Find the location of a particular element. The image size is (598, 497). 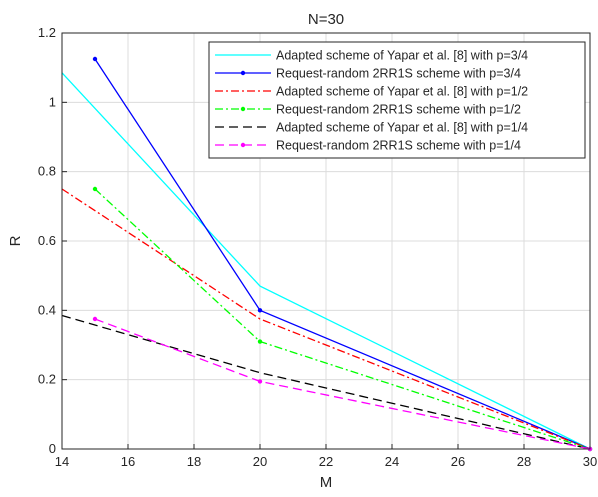

legend-item: Request-random 2RR1S scheme with p=1/4 is located at coordinates (368, 146).